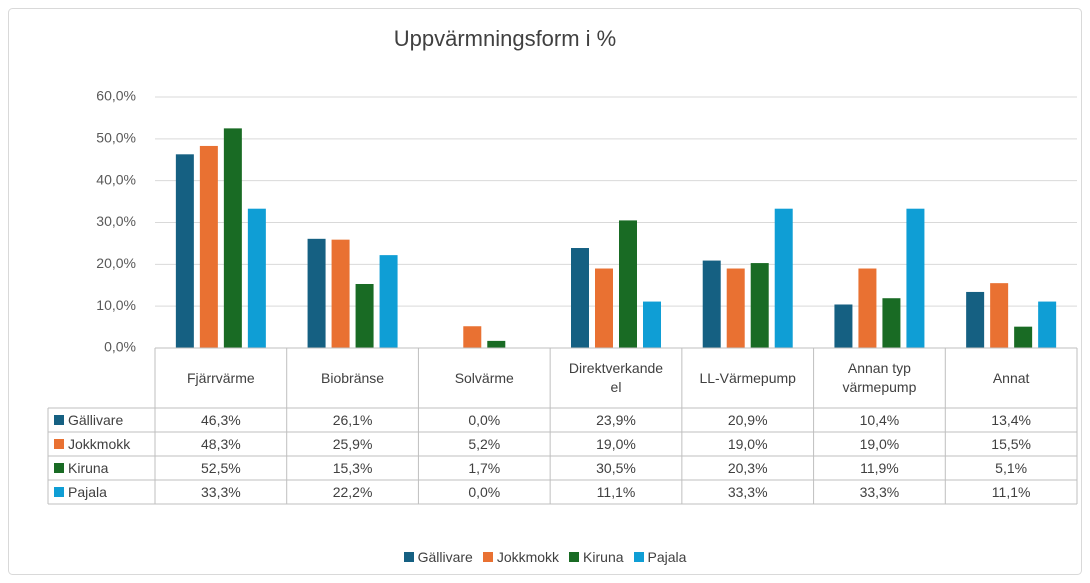 The height and width of the screenshot is (583, 1090). What do you see at coordinates (116, 138) in the screenshot?
I see `y-tick-label: 50,0%` at bounding box center [116, 138].